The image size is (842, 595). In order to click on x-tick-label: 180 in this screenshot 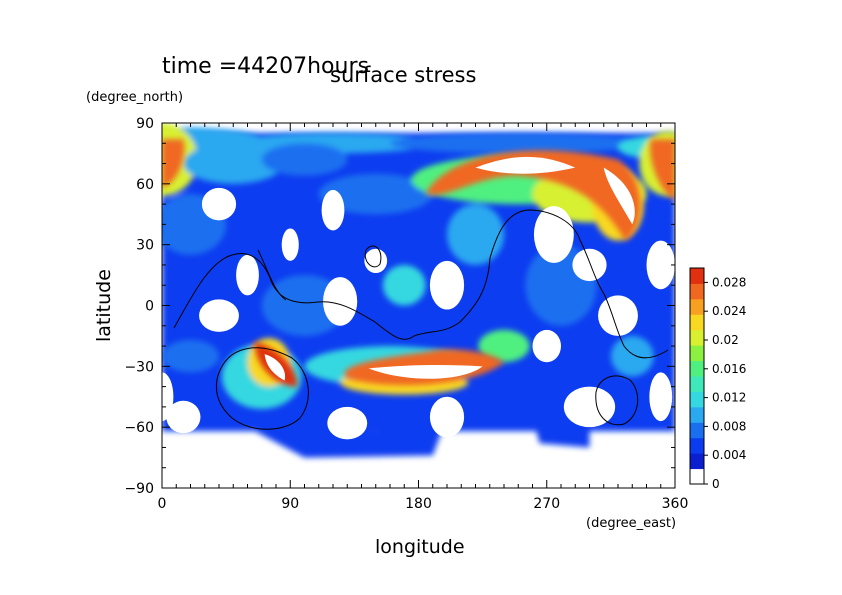, I will do `click(418, 504)`.